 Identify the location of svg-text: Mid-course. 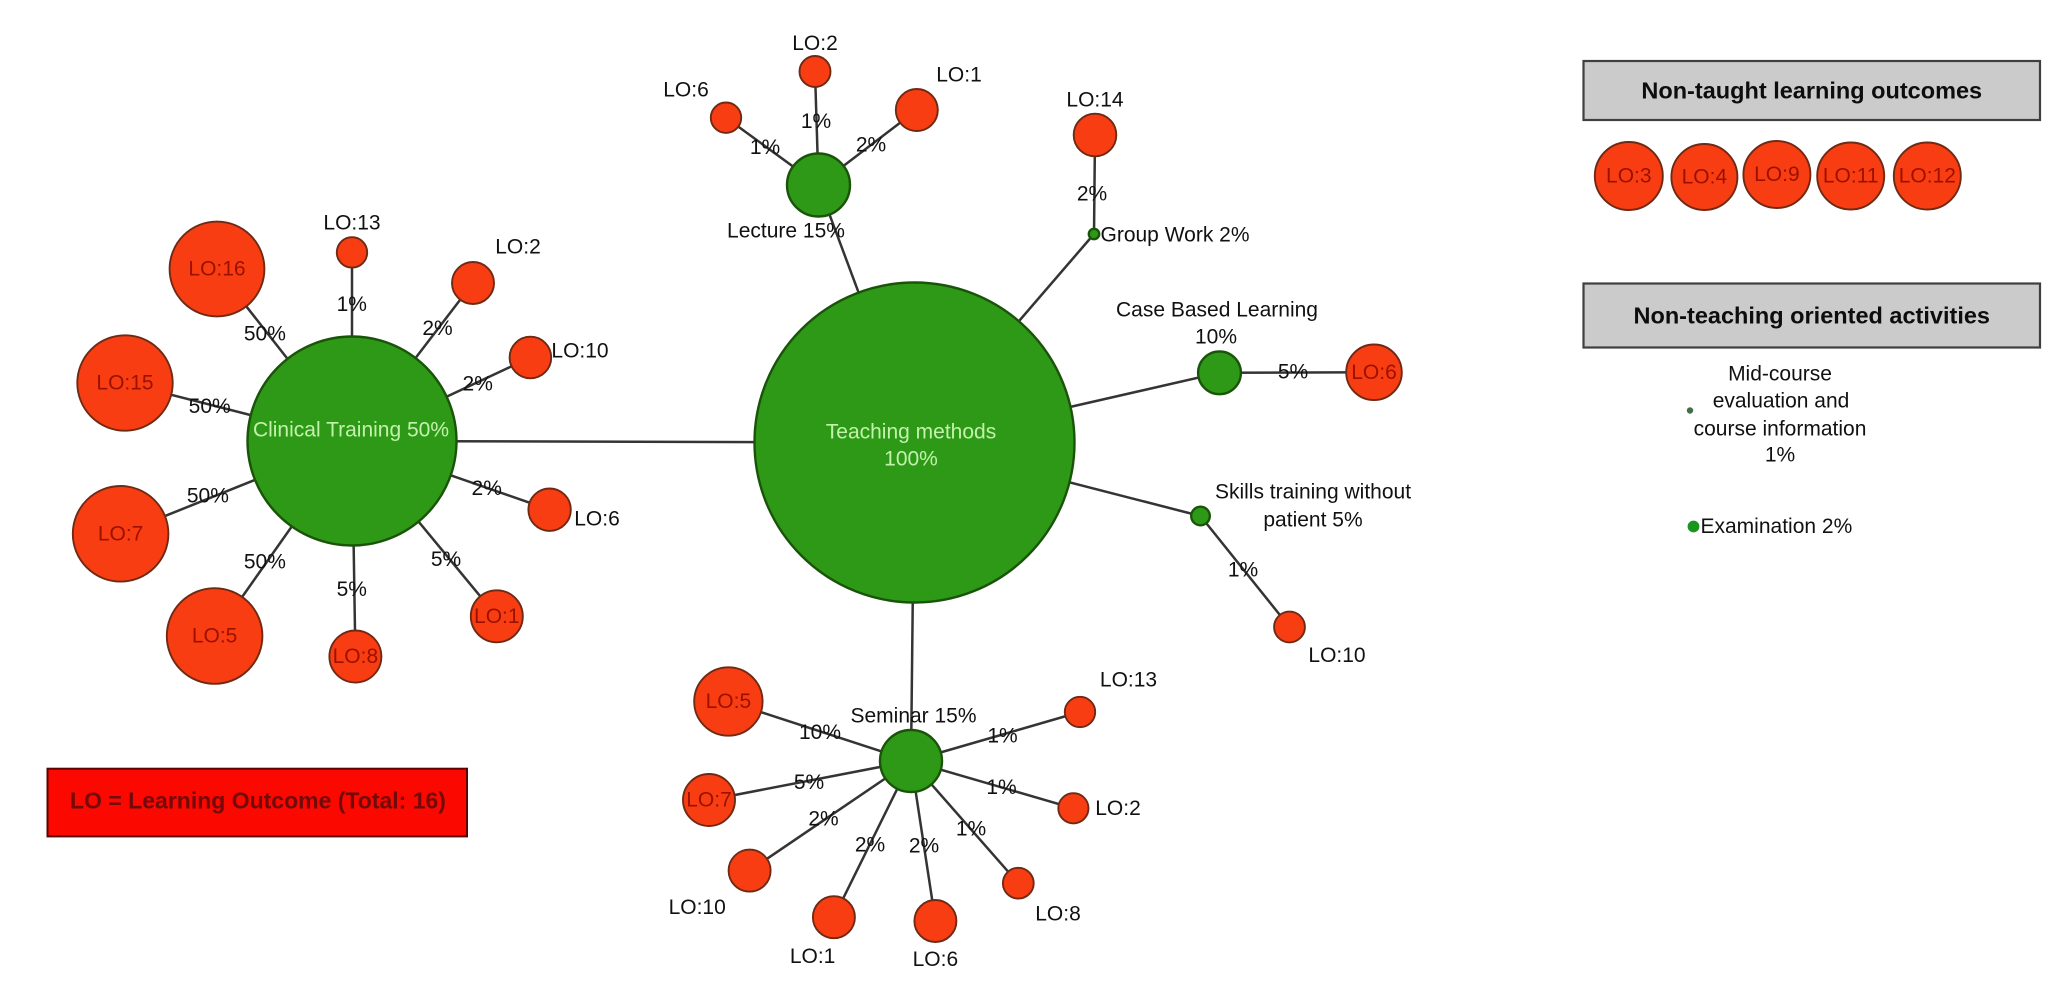
(1780, 374).